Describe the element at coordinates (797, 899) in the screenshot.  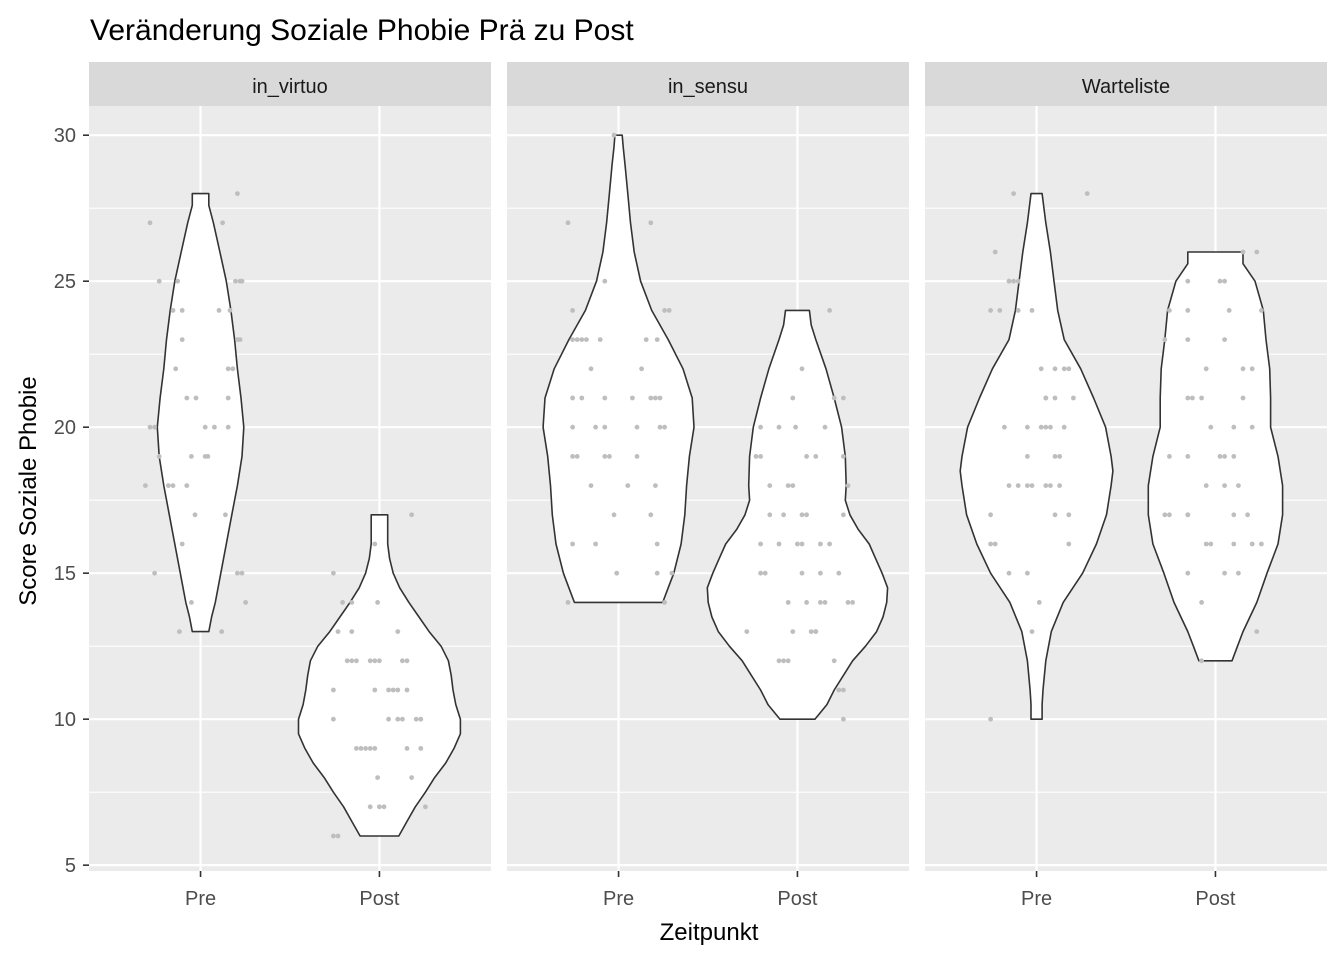
I see `x-tick-label: Post` at that location.